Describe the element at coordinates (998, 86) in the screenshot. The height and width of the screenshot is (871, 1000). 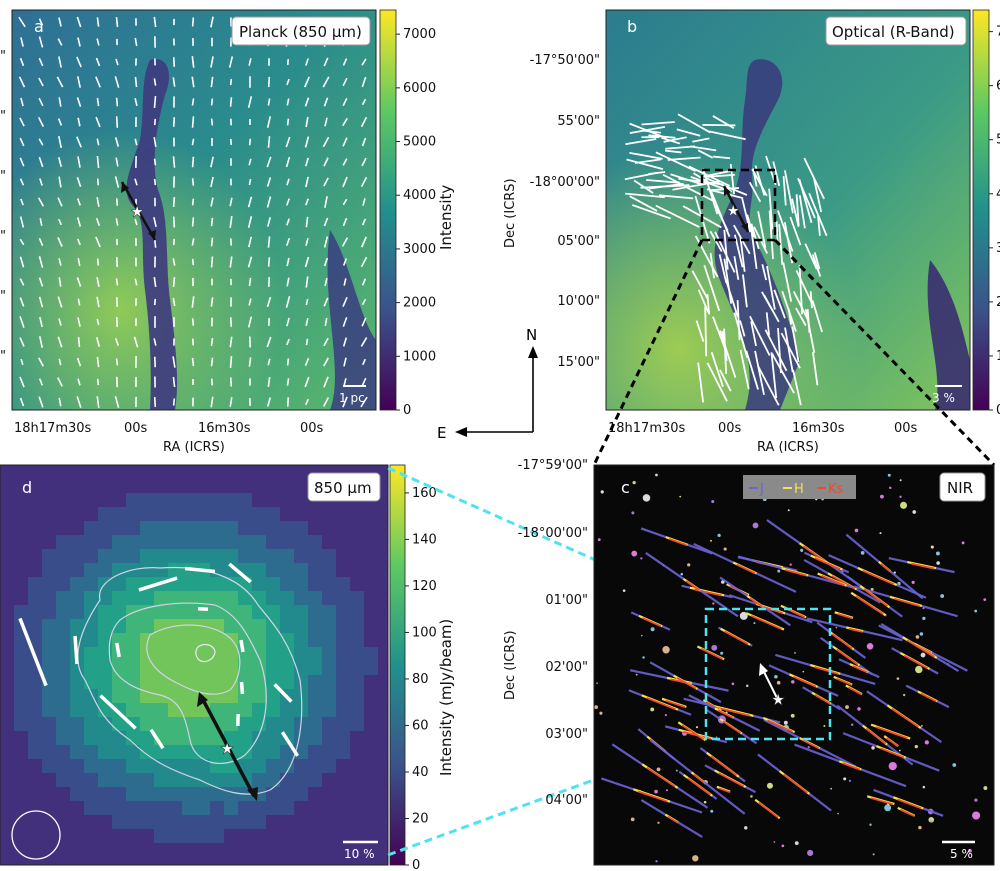
I see `cbB-tick-6: 6` at that location.